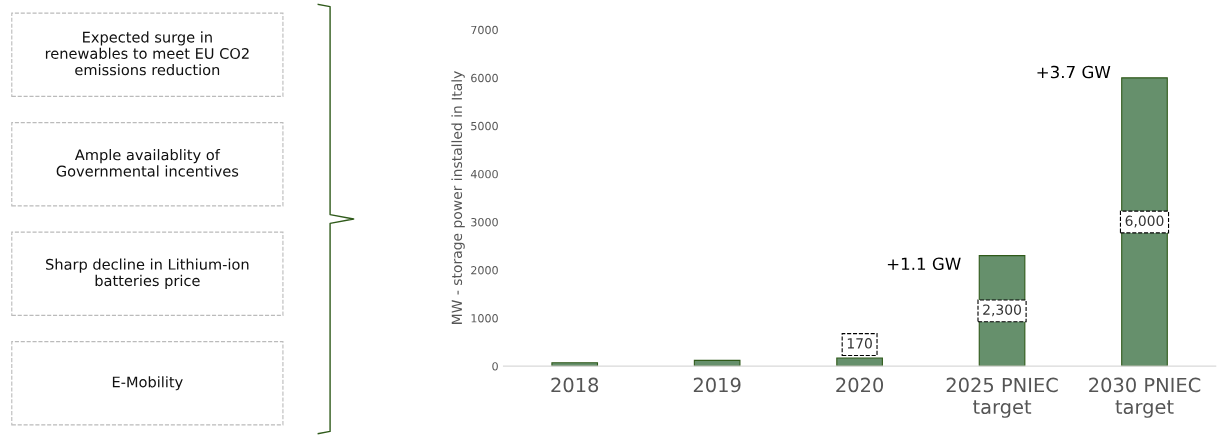  Describe the element at coordinates (1002, 310) in the screenshot. I see `data-label: 2,300` at that location.